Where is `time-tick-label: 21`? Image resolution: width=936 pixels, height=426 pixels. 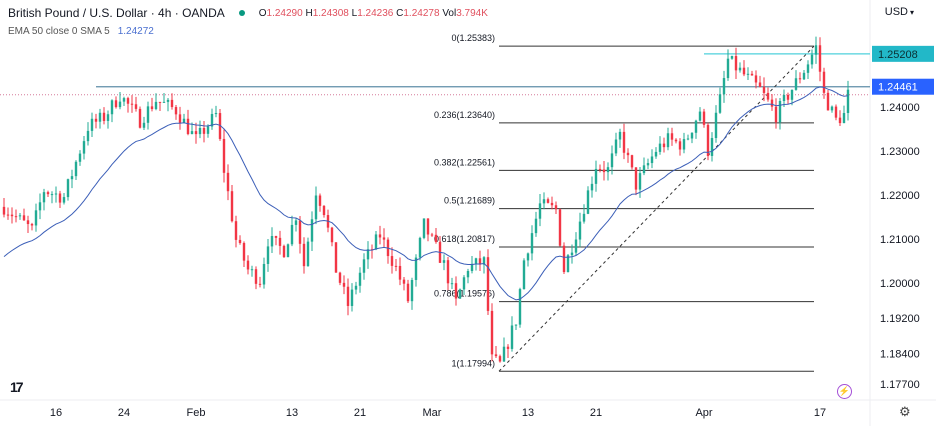
time-tick-label: 21 is located at coordinates (596, 413).